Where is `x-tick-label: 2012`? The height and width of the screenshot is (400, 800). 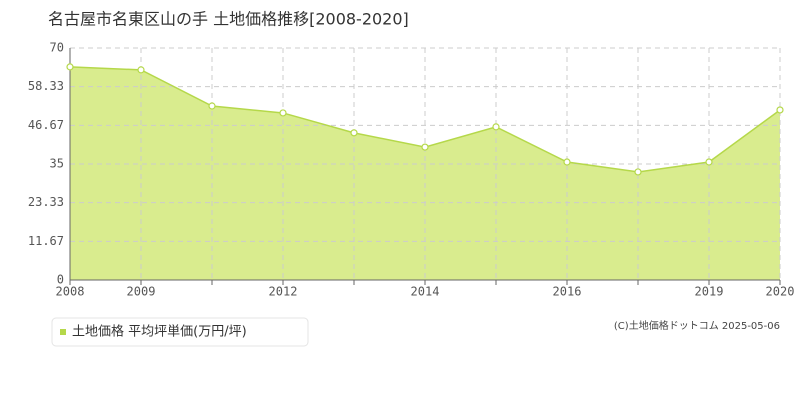
x-tick-label: 2012 is located at coordinates (283, 292).